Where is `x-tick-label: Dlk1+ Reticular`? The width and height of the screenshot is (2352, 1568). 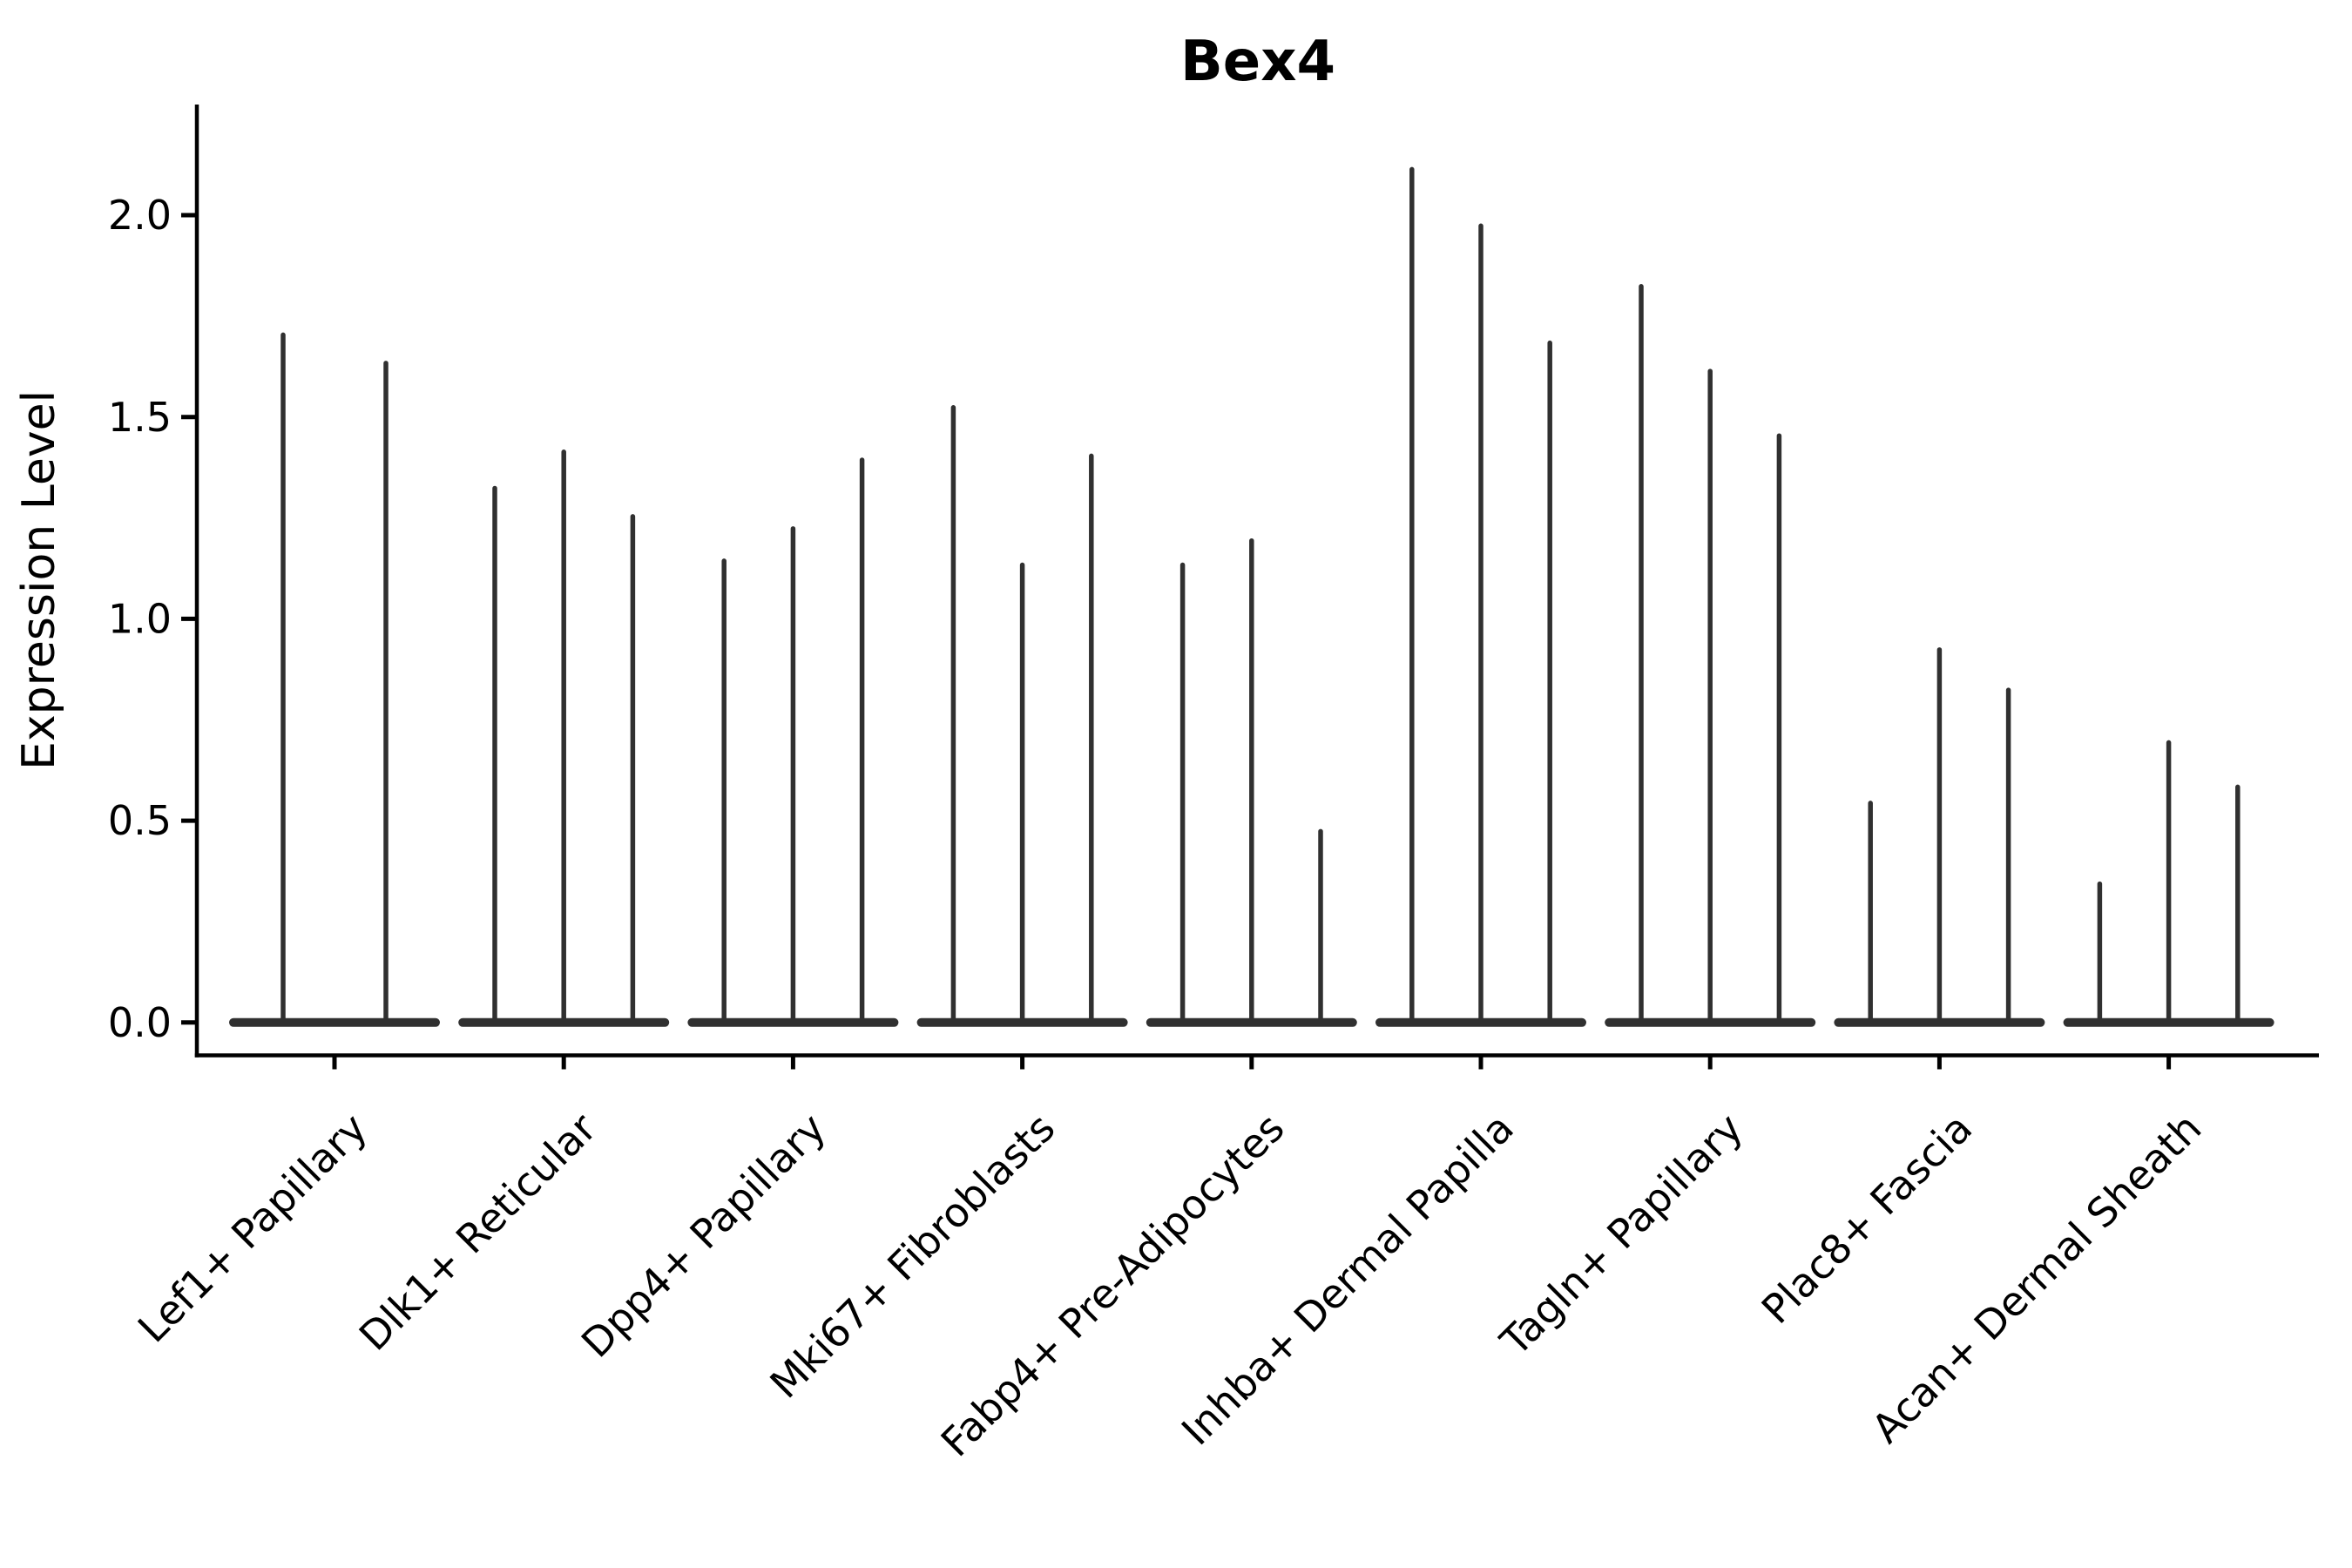 x-tick-label: Dlk1+ Reticular is located at coordinates (477, 1232).